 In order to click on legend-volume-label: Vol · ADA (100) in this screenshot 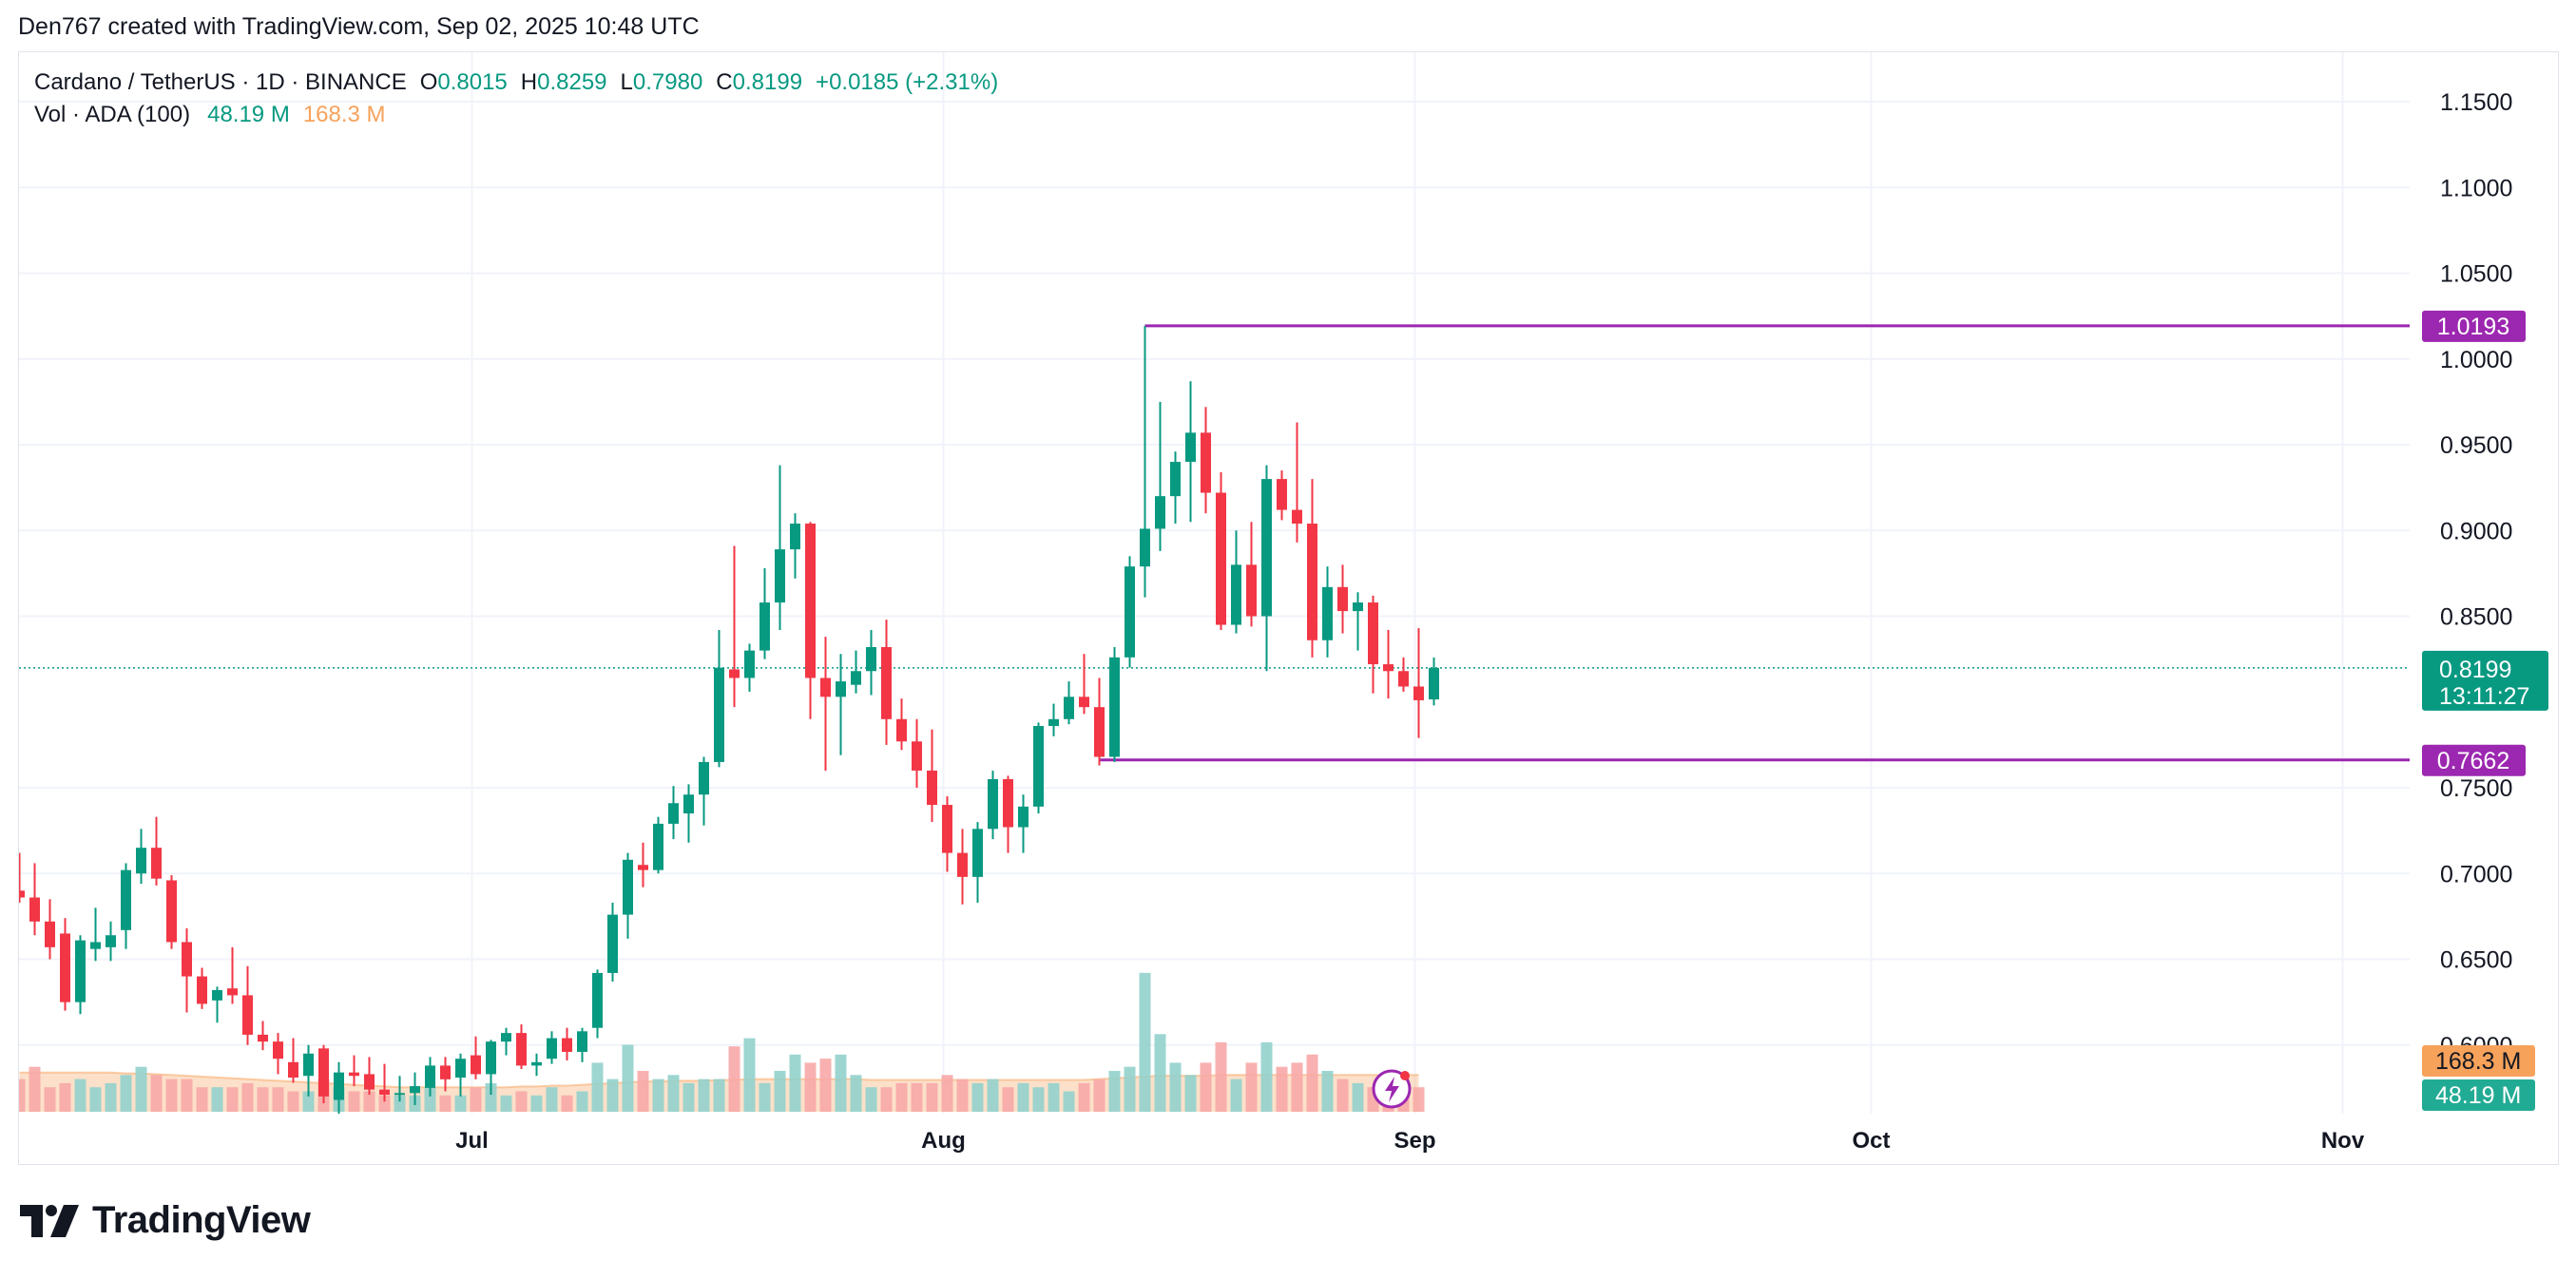, I will do `click(113, 115)`.